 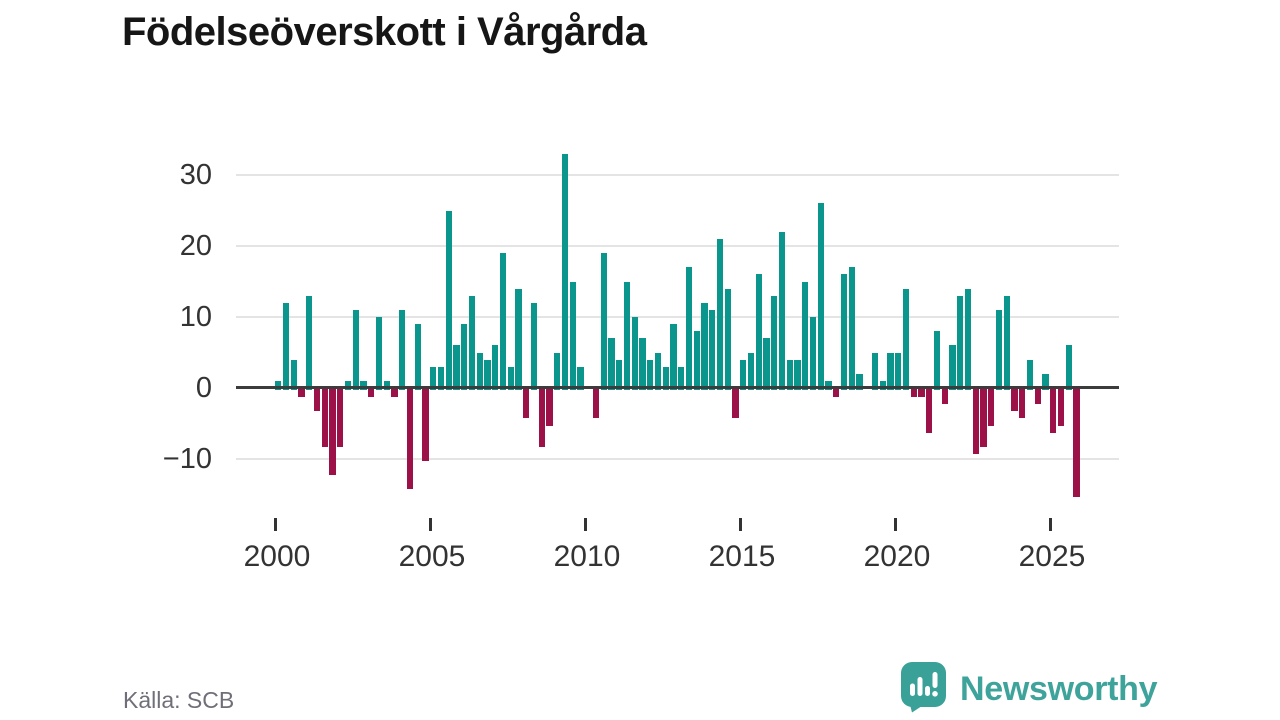 I want to click on bar-2009-q3, so click(x=572, y=335).